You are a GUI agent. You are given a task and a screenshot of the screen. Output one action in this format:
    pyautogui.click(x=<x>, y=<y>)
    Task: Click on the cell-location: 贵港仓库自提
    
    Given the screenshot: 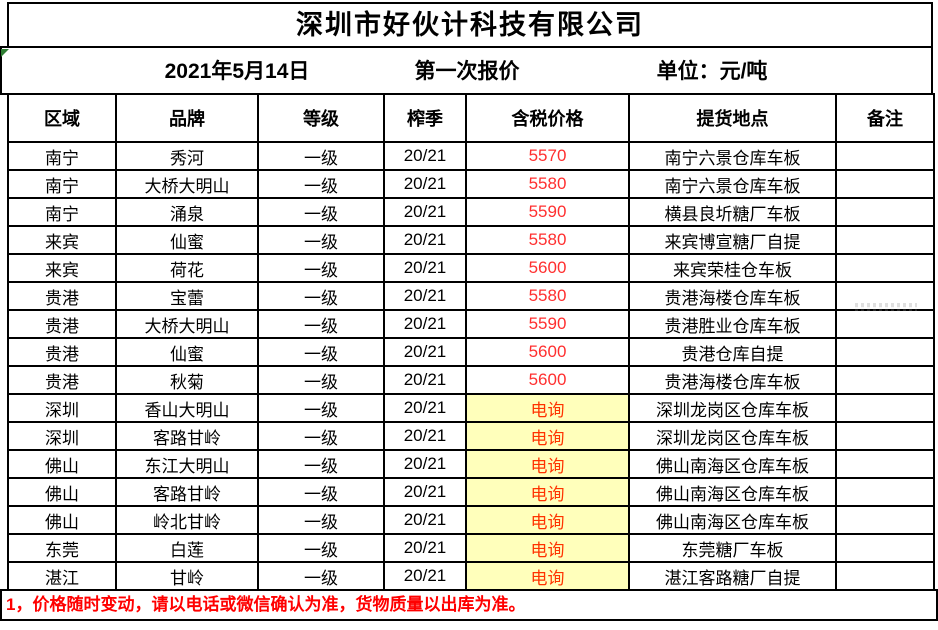 What is the action you would take?
    pyautogui.click(x=732, y=352)
    